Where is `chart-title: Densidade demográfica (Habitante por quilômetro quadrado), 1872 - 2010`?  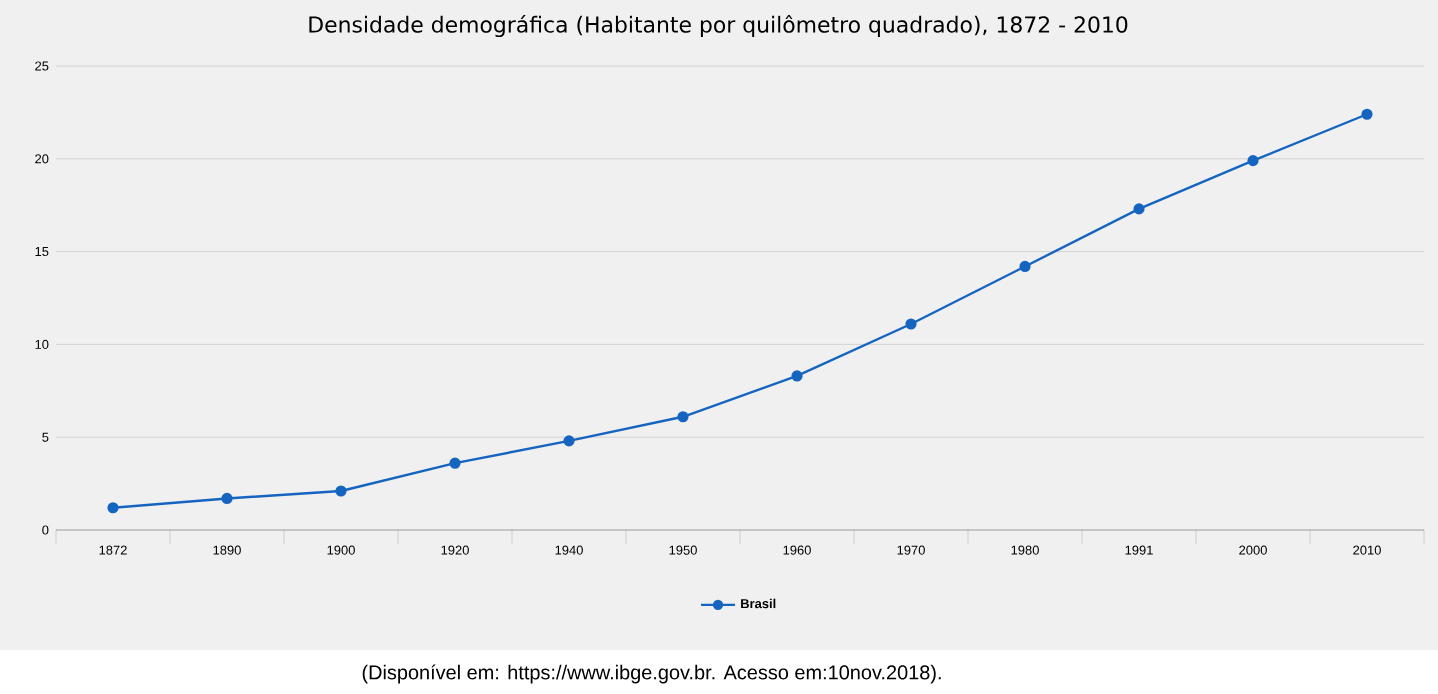
chart-title: Densidade demográfica (Habitante por quilômetro quadrado), 1872 - 2010 is located at coordinates (718, 26).